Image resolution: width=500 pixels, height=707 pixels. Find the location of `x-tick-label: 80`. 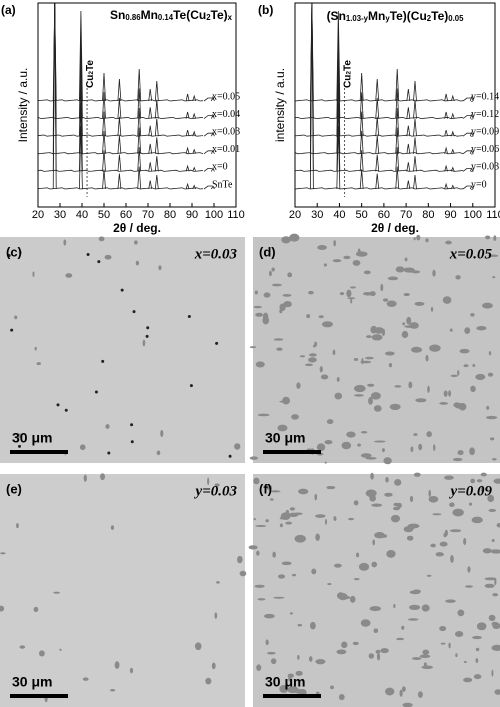

x-tick-label: 80 is located at coordinates (170, 215).